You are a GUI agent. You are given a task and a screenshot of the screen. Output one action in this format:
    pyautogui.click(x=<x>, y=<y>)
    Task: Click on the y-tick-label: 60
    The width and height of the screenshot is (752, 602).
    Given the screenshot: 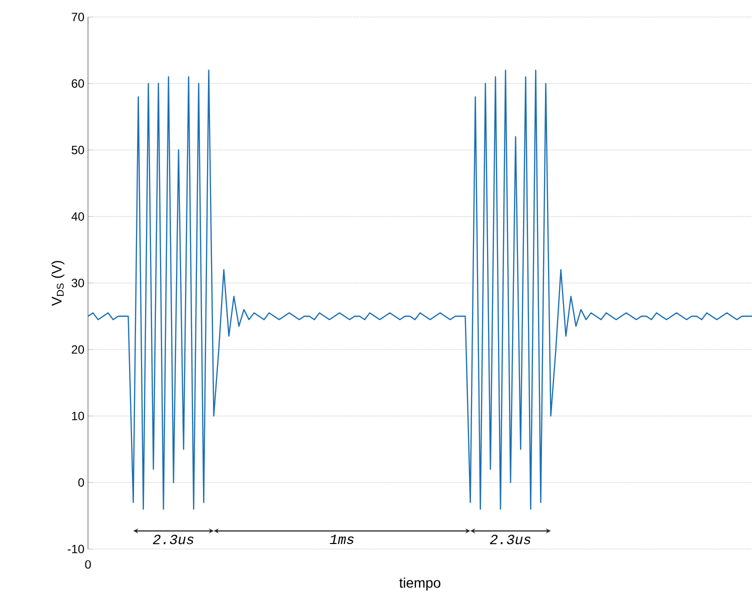 What is the action you would take?
    pyautogui.click(x=78, y=83)
    